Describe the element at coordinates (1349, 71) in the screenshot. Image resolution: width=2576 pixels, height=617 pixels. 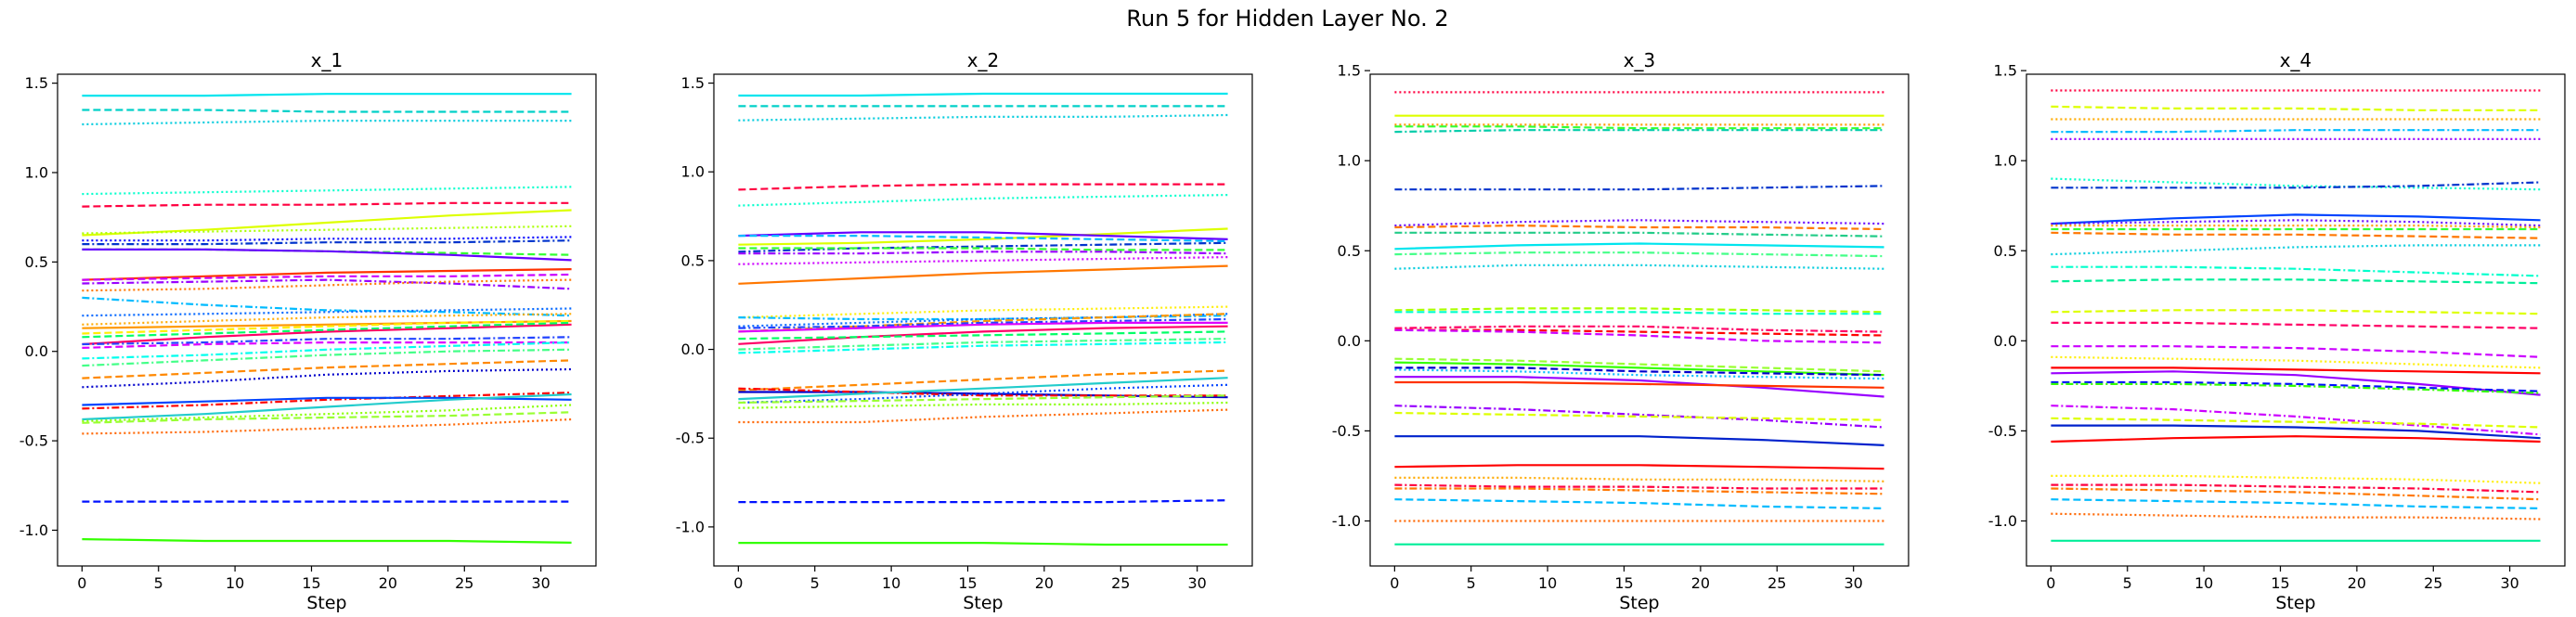
I see `y-tick-label: 1.5` at that location.